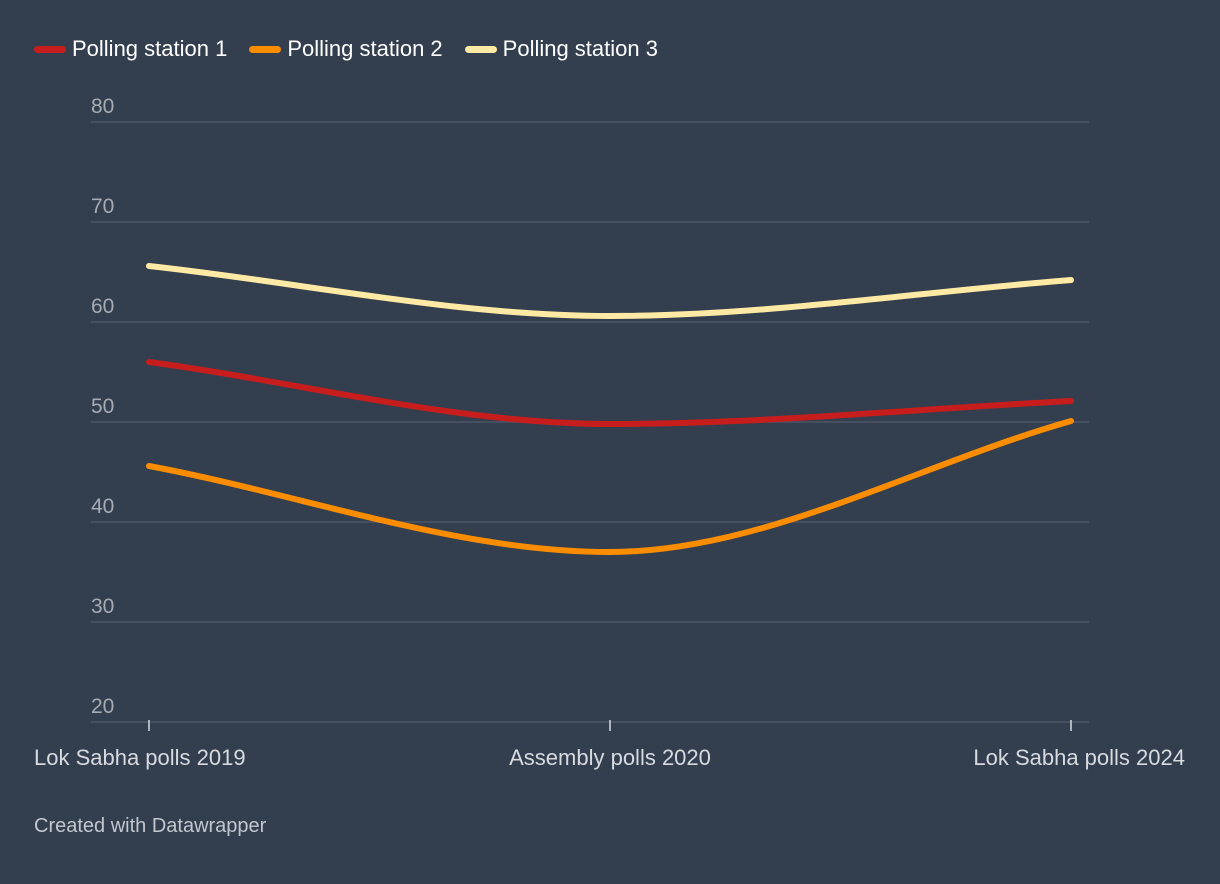  I want to click on x-tick-label-1: Assembly polls 2020, so click(610, 757).